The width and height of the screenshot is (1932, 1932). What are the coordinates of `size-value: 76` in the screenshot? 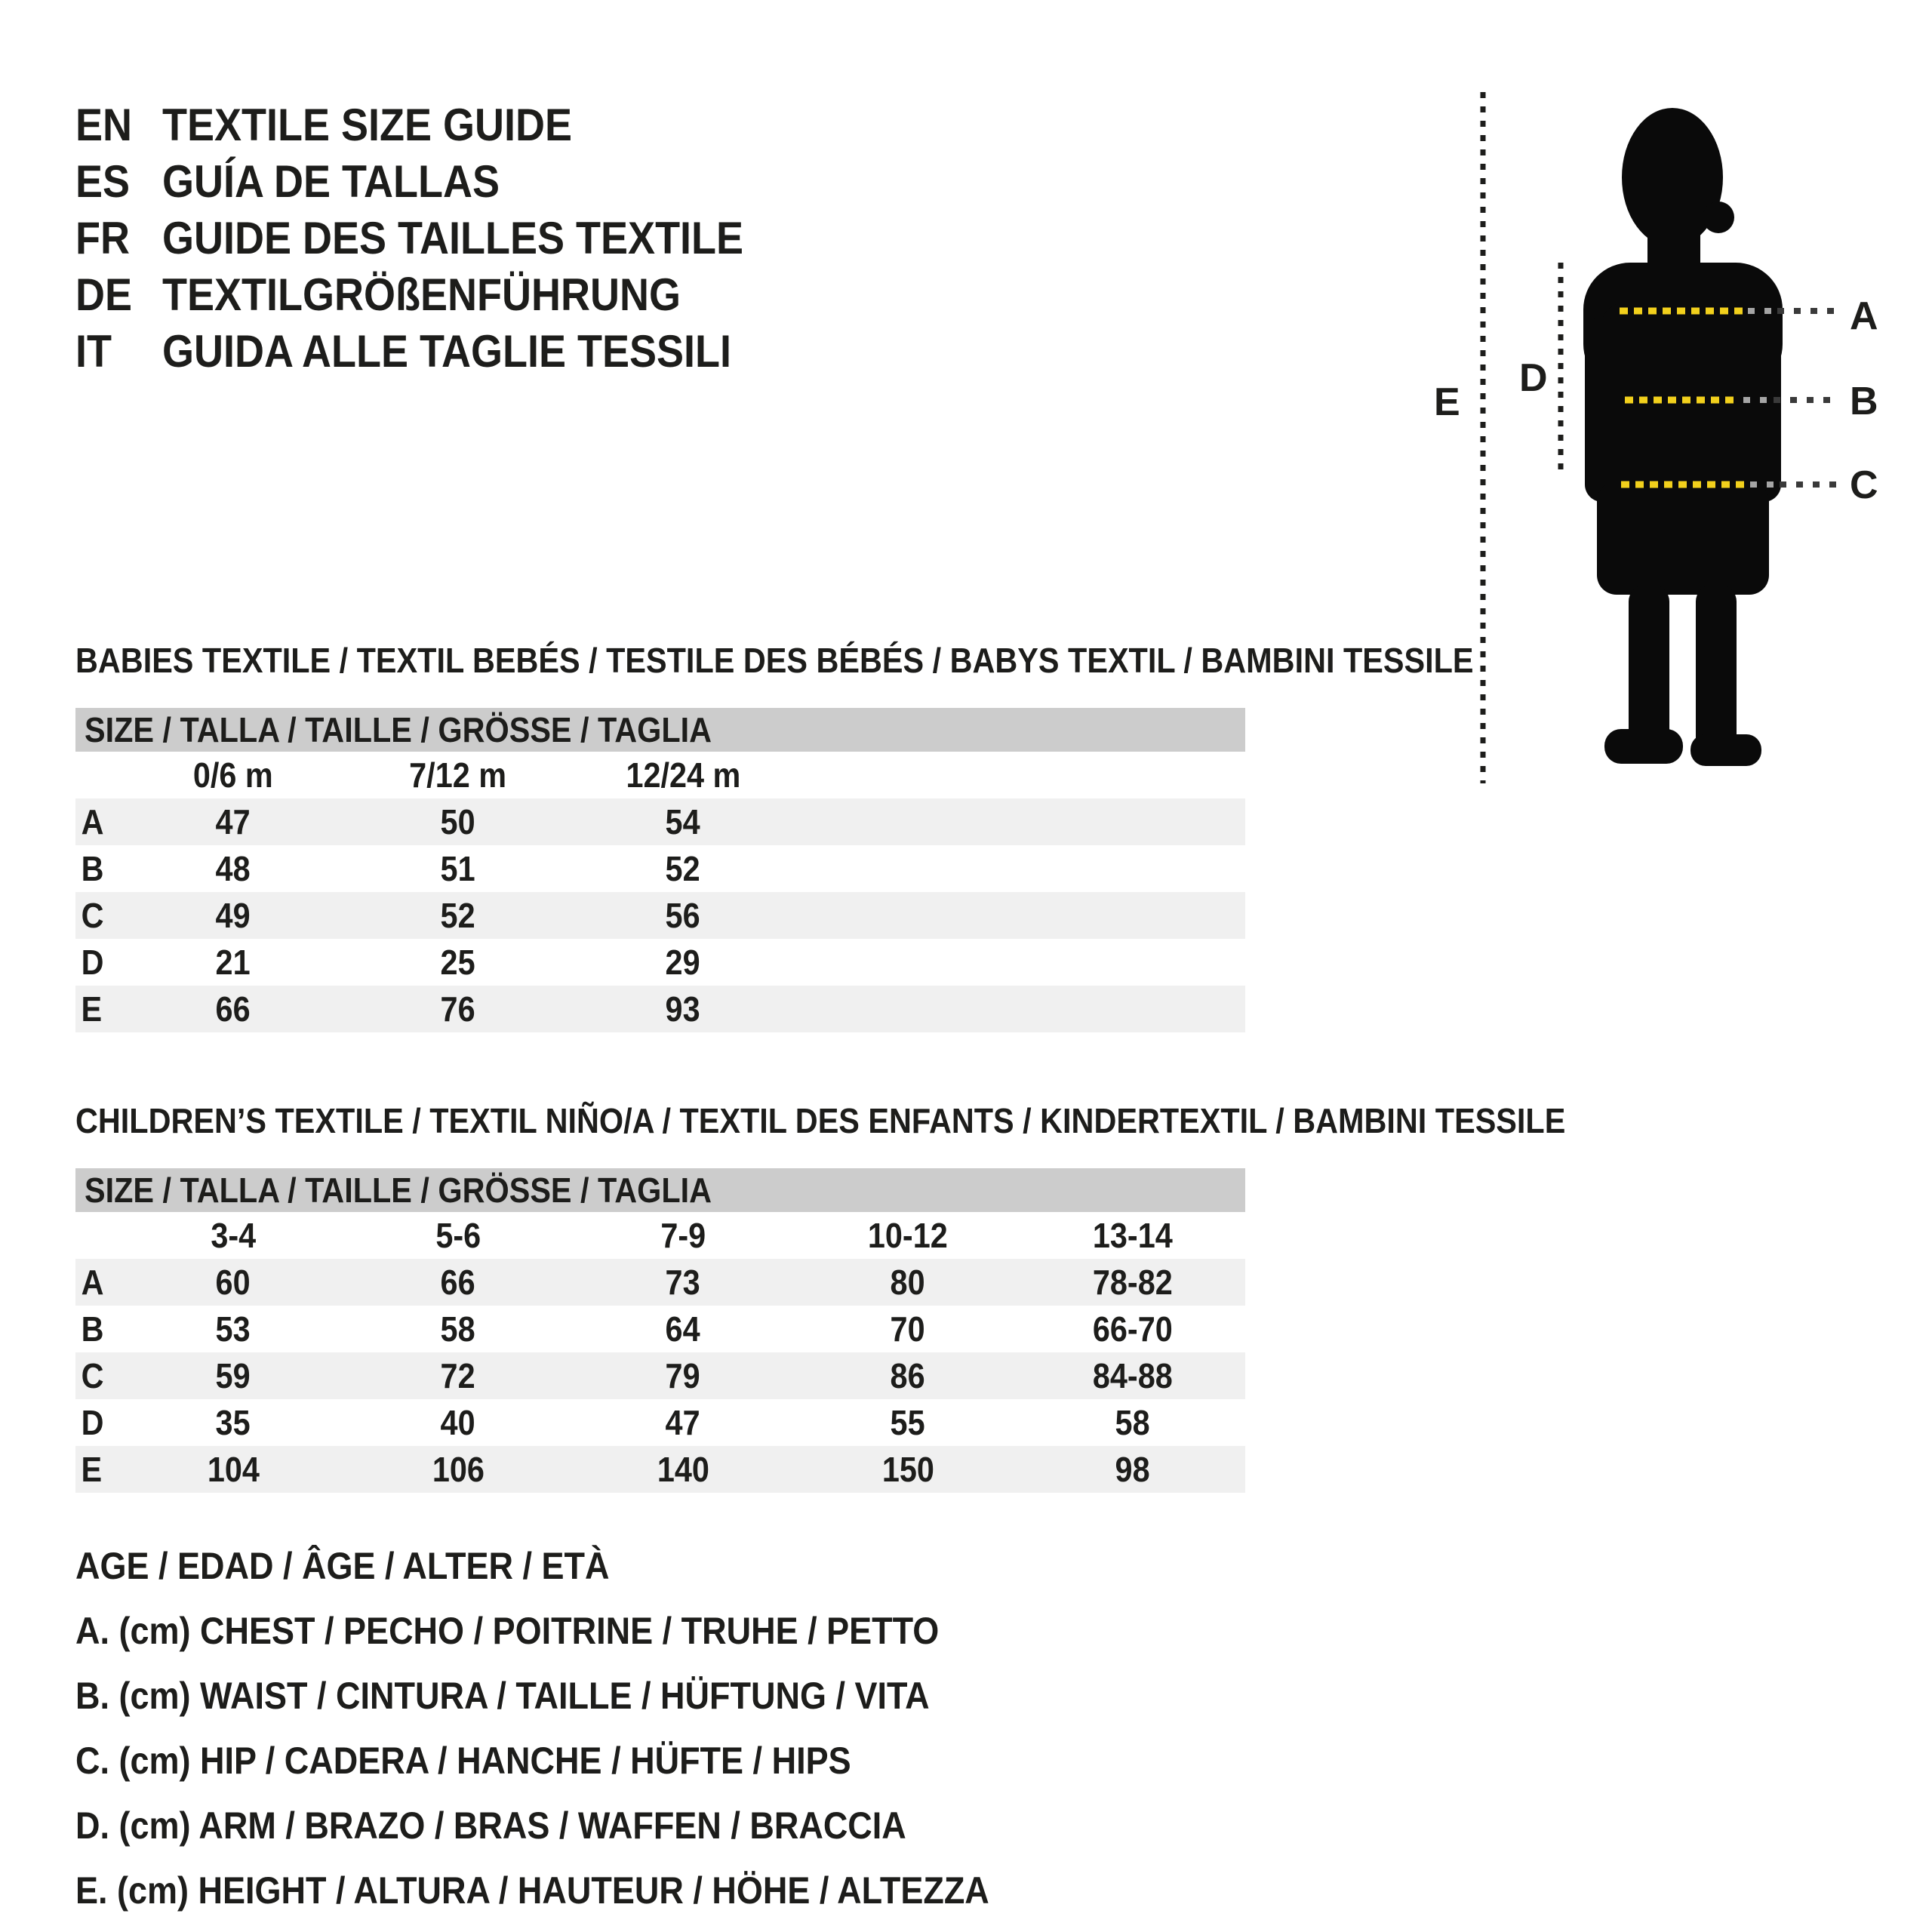 It's located at (458, 1009).